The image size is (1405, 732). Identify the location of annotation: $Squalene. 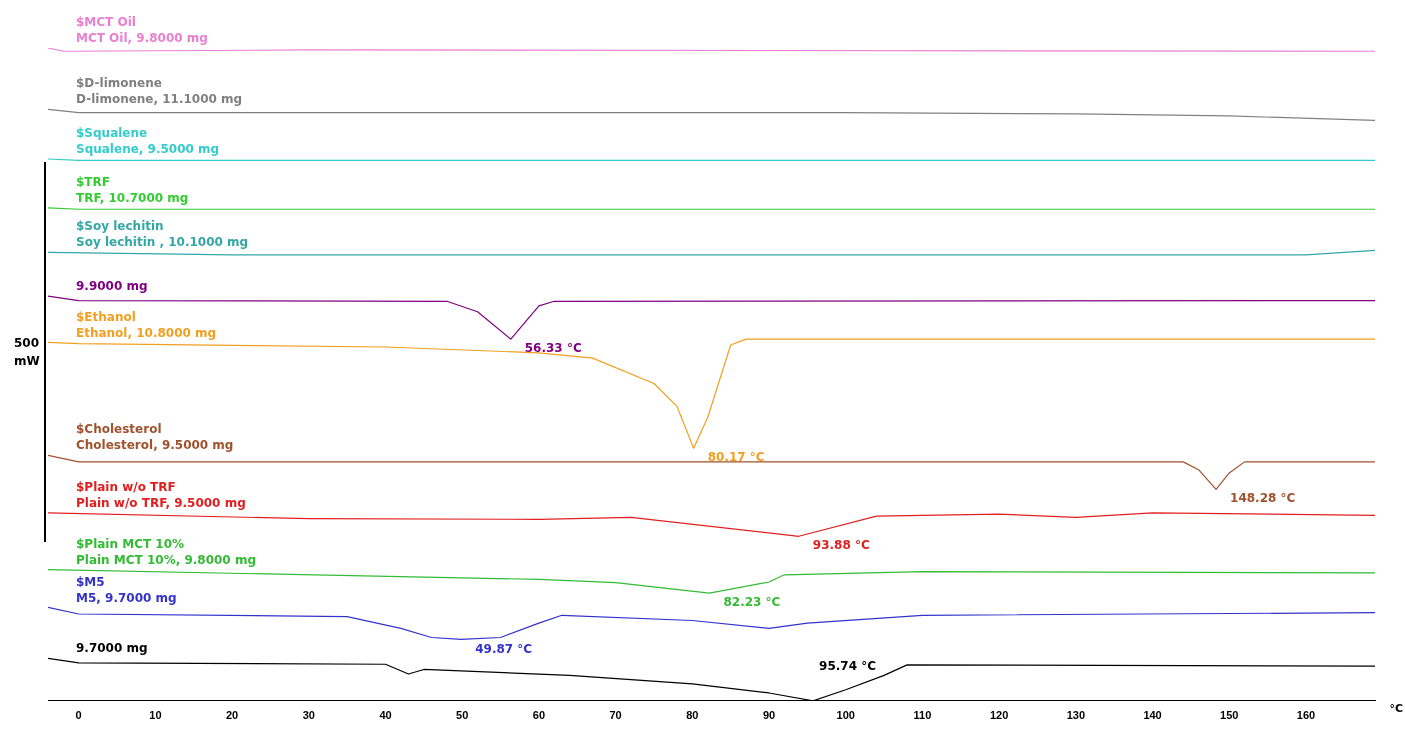
(112, 133).